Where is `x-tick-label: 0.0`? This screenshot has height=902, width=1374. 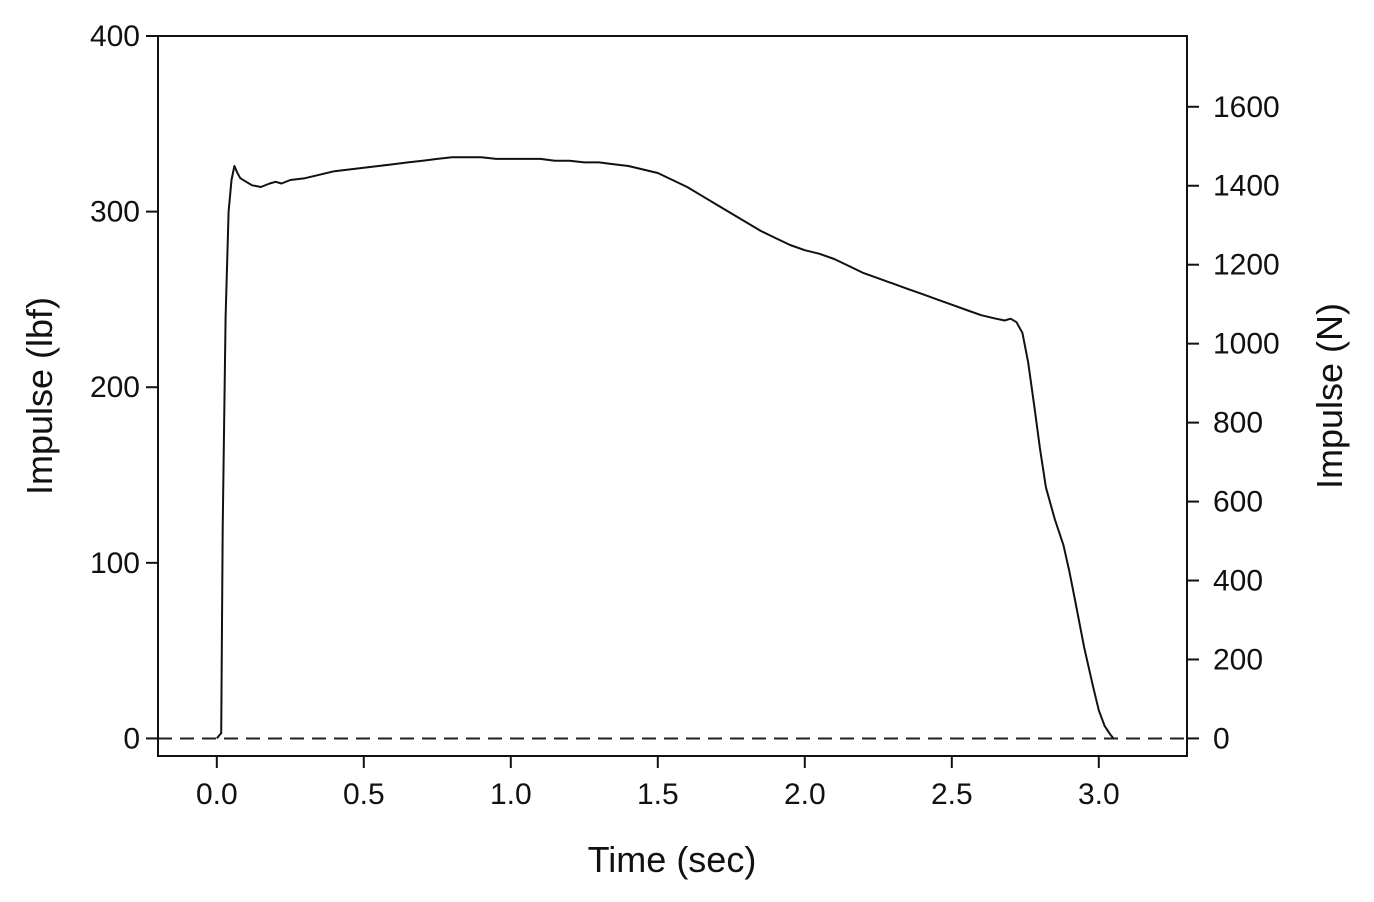 x-tick-label: 0.0 is located at coordinates (217, 794).